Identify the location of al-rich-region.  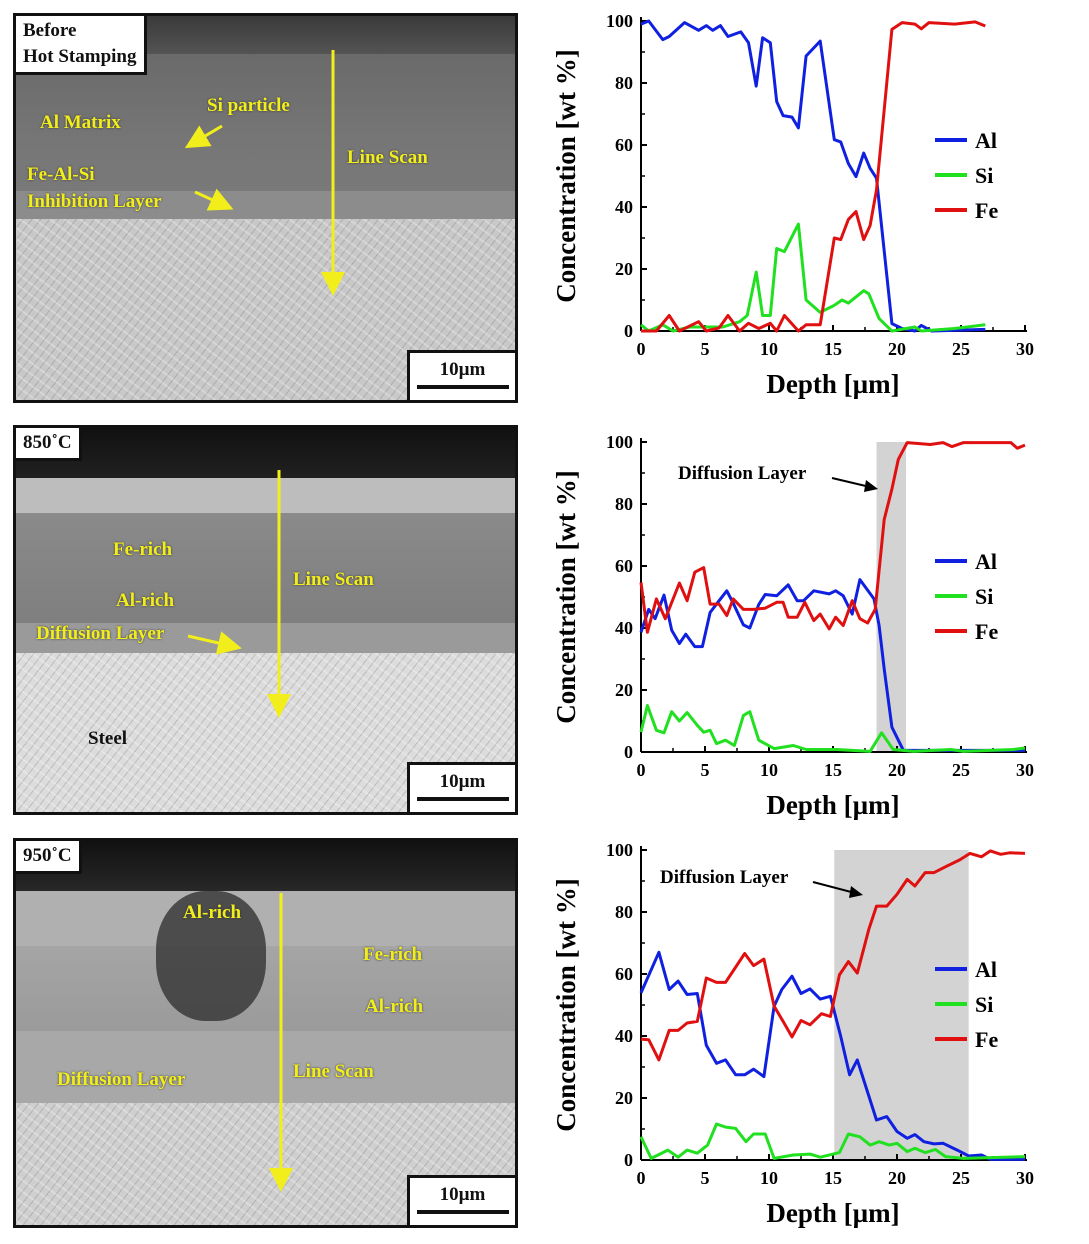
(265, 578).